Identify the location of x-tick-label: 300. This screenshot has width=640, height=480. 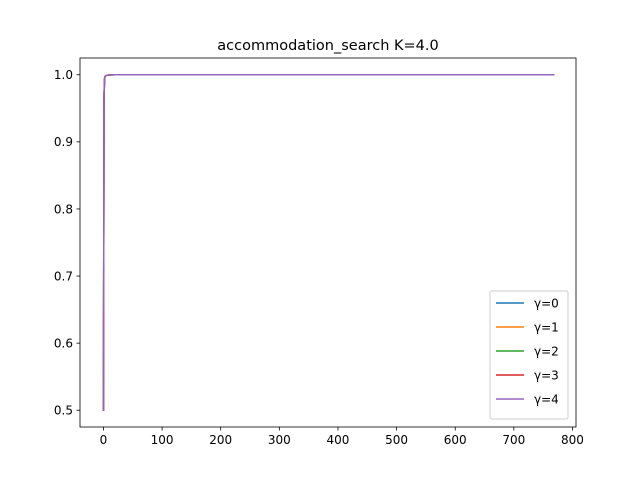
(279, 440).